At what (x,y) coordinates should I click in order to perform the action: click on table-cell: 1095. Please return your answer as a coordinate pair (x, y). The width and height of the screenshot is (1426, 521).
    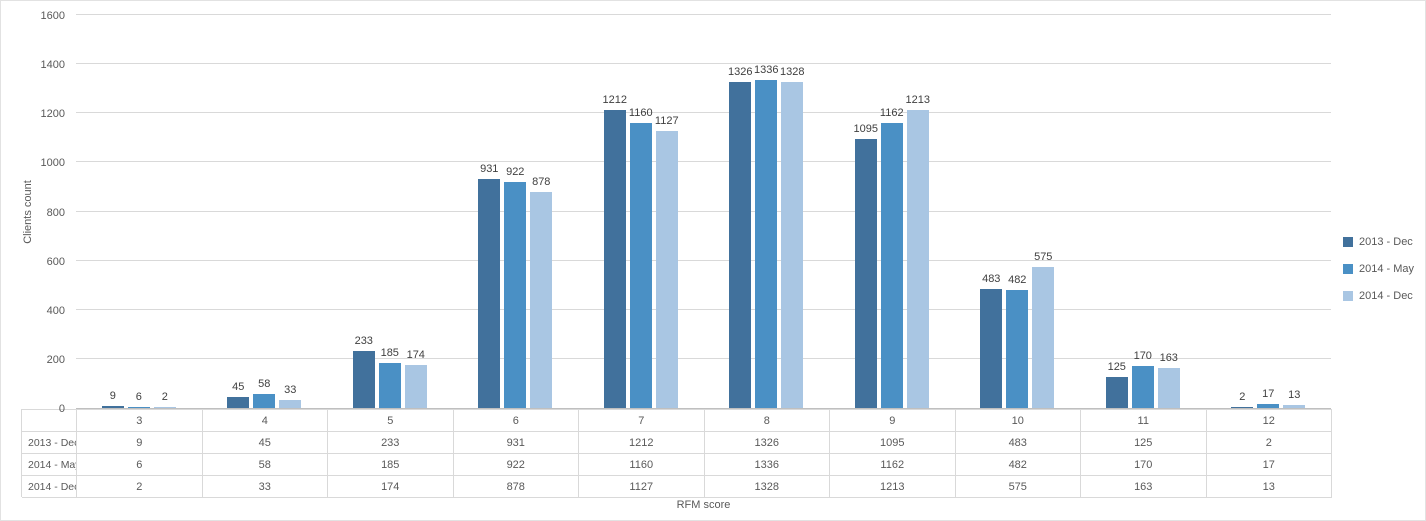
    Looking at the image, I should click on (893, 443).